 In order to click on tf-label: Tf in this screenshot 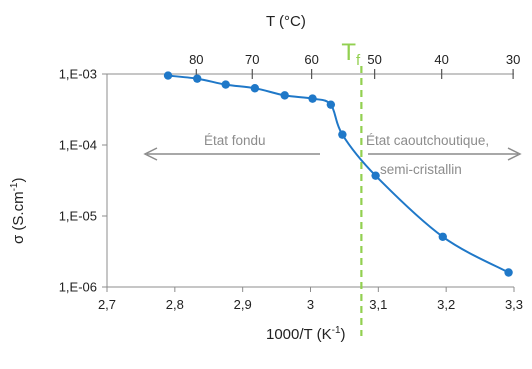, I will do `click(351, 54)`.